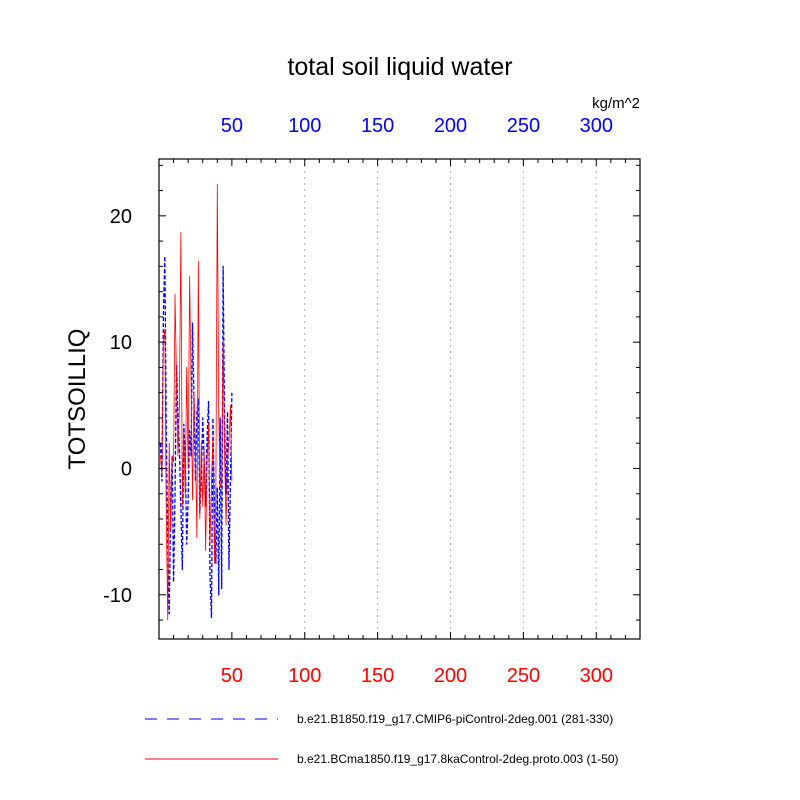  I want to click on y-tick-label: 10, so click(121, 343).